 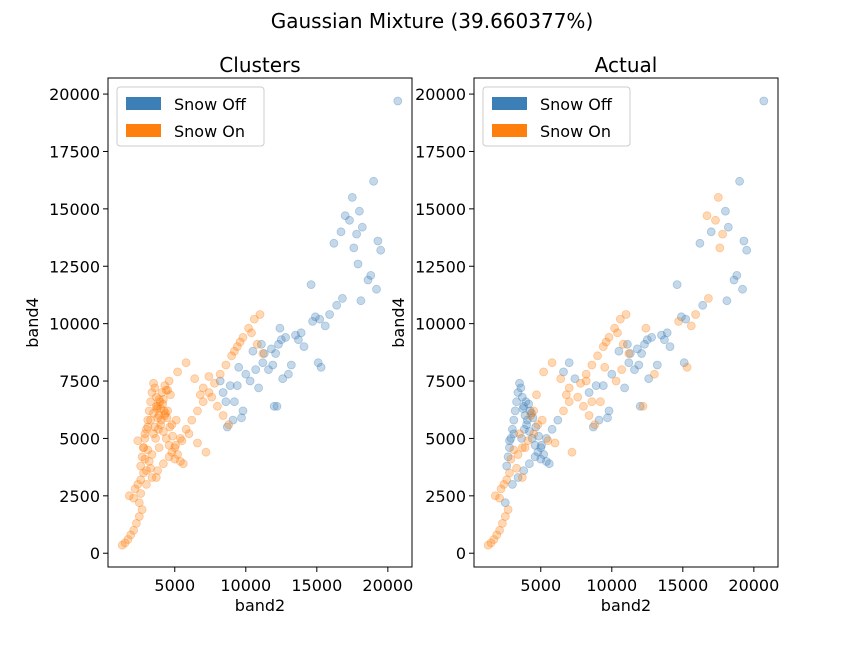 What do you see at coordinates (245, 585) in the screenshot?
I see `x-tick-label: 10000` at bounding box center [245, 585].